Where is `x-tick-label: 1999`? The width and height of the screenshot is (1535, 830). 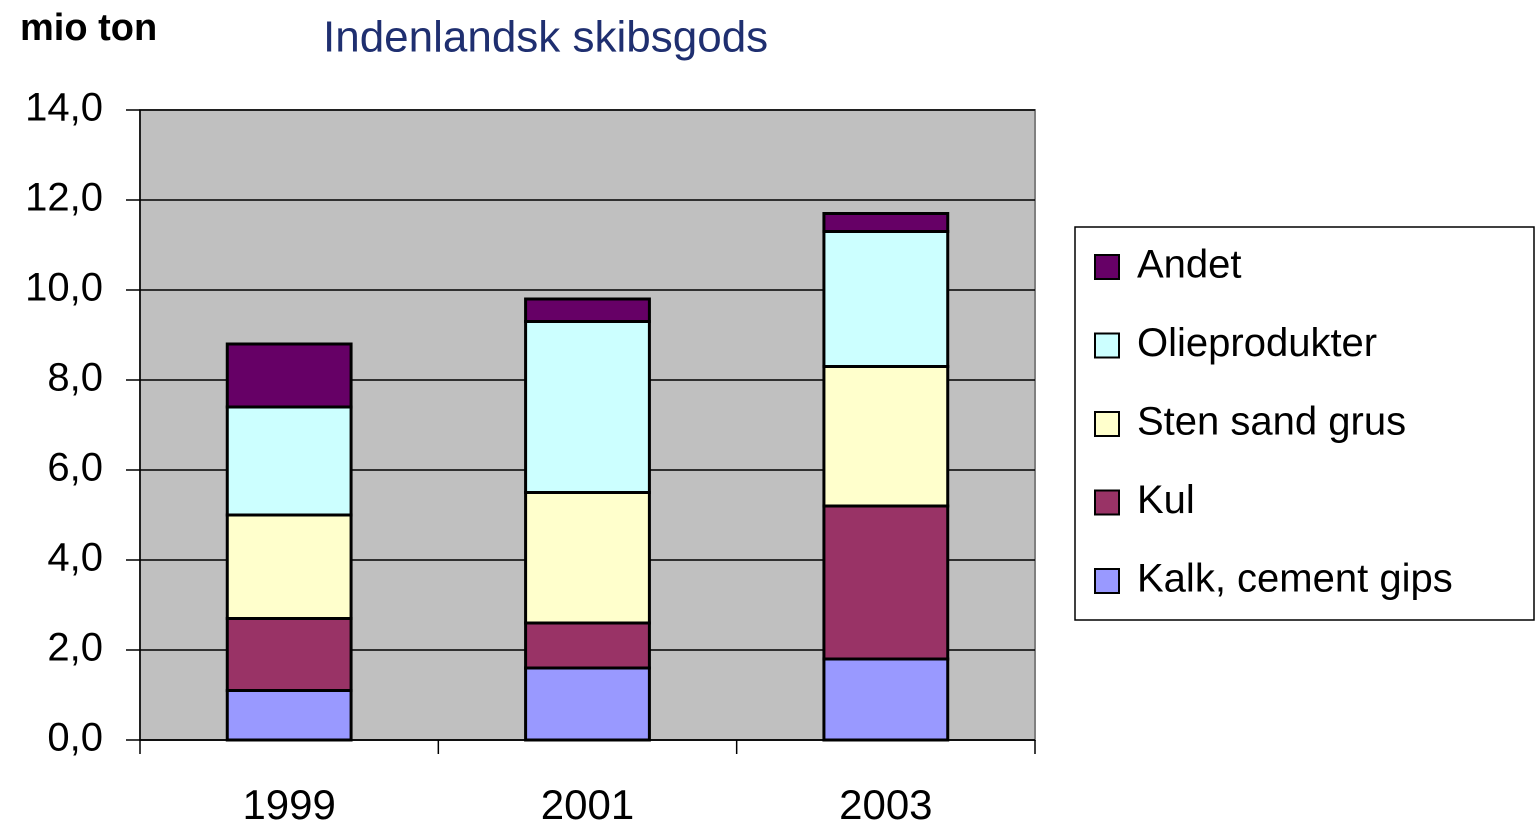 x-tick-label: 1999 is located at coordinates (288, 804).